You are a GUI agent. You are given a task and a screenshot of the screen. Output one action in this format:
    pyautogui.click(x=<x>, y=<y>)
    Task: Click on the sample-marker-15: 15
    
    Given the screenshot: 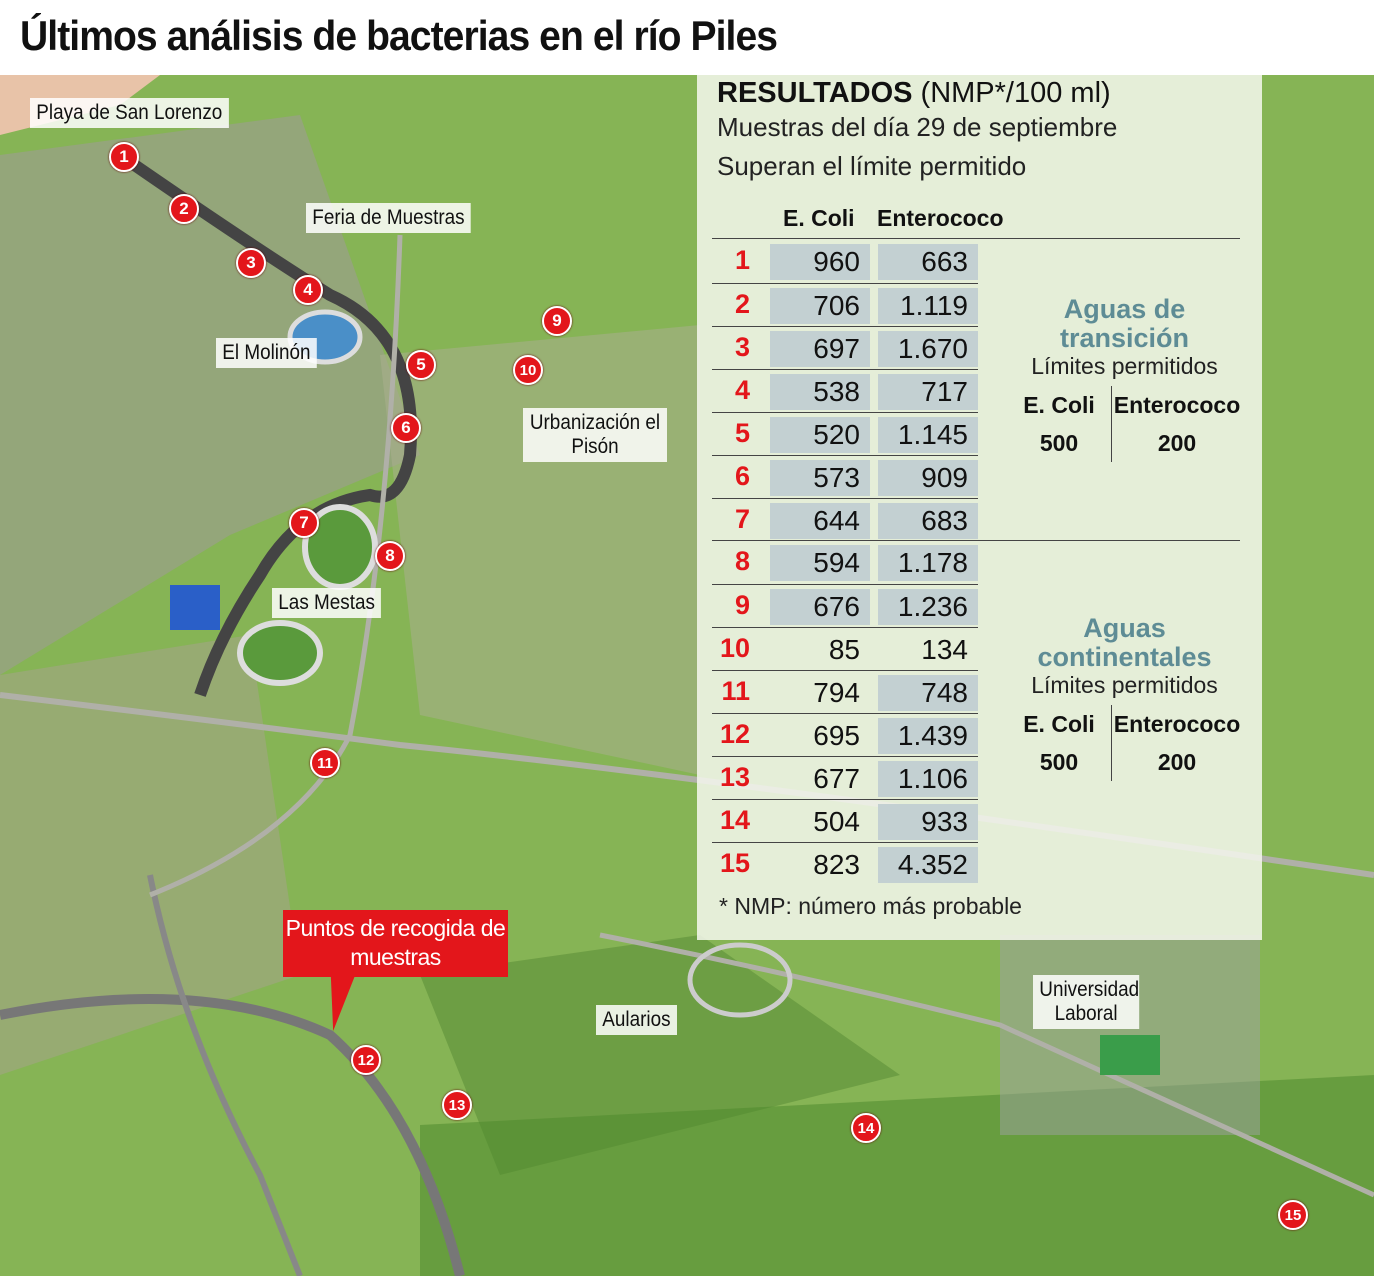 What is the action you would take?
    pyautogui.click(x=1293, y=1215)
    